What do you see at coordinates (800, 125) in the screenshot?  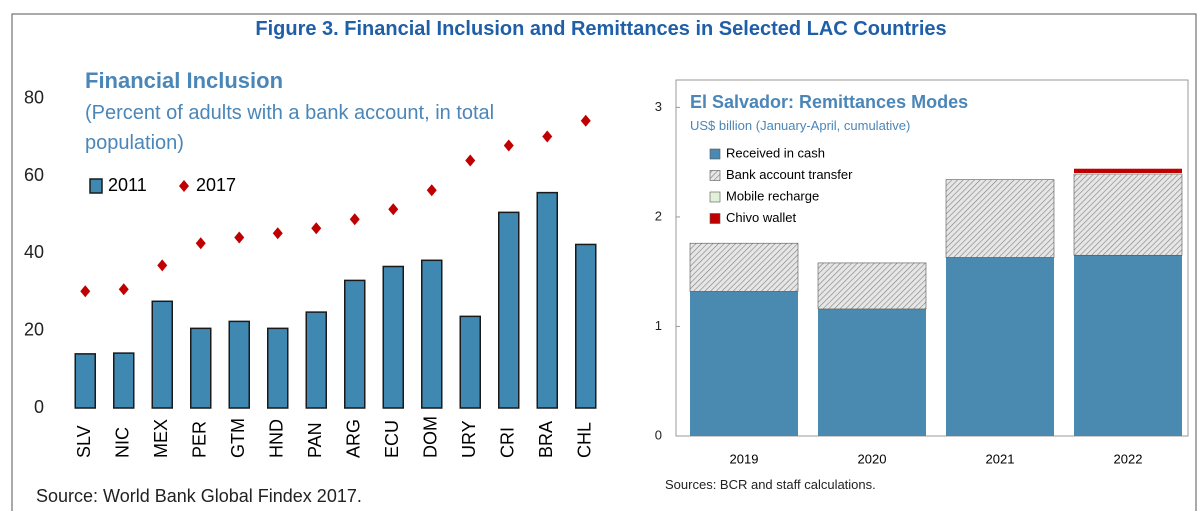 I see `chart-subtitle: US$ billion (January-April, cumulative)` at bounding box center [800, 125].